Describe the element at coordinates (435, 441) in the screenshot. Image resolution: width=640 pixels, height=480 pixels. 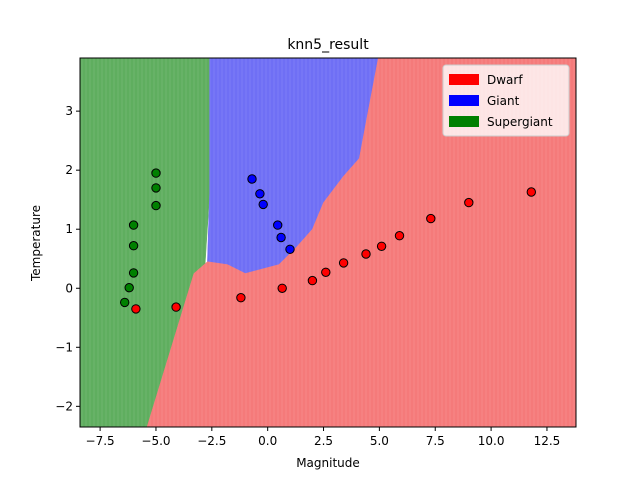
I see `x-tick-label: 7.5` at that location.